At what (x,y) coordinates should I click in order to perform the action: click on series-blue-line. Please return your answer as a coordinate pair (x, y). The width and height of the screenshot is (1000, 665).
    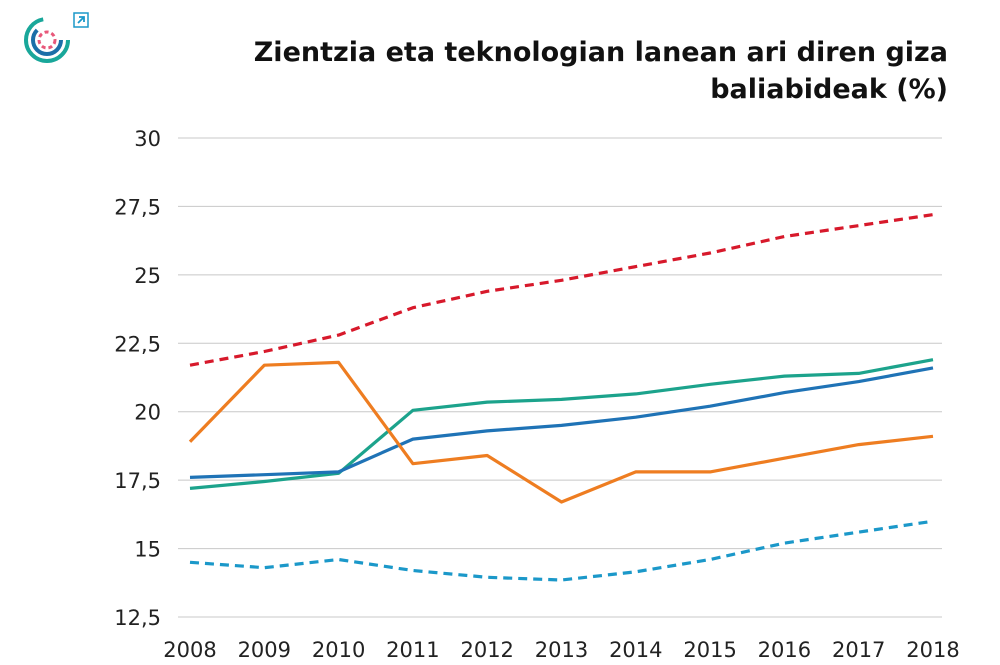
    Looking at the image, I should click on (561, 422).